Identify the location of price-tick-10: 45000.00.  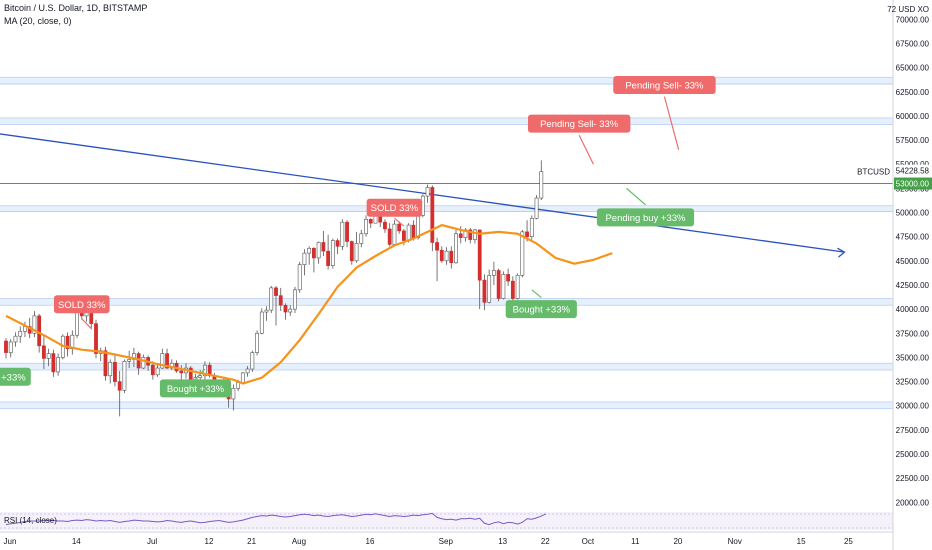
(913, 261).